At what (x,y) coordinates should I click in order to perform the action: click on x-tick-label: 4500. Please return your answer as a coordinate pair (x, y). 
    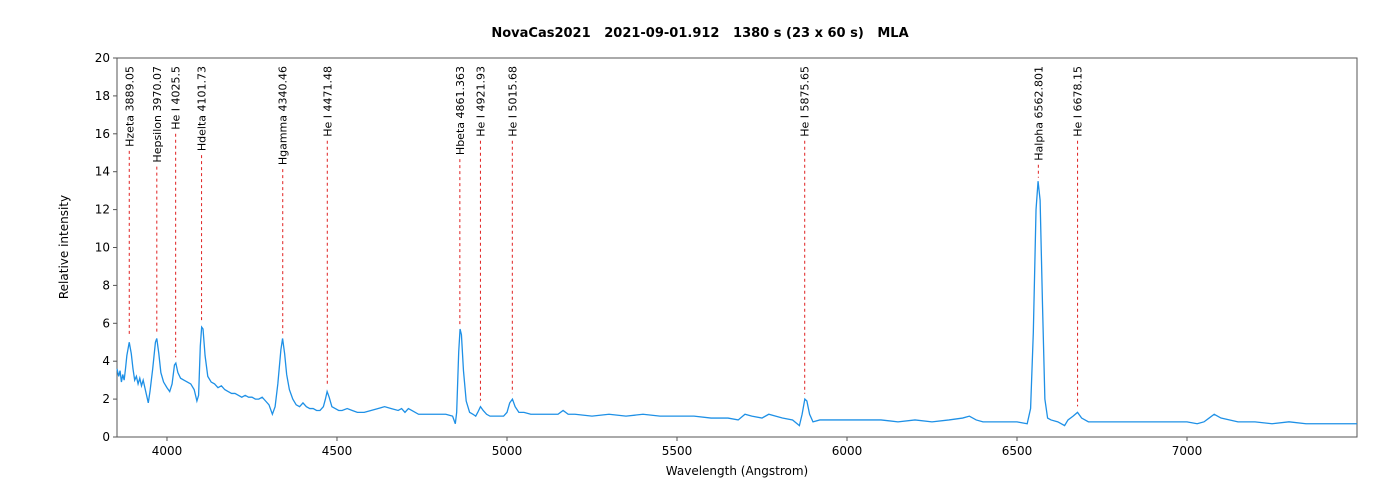
    Looking at the image, I should click on (337, 451).